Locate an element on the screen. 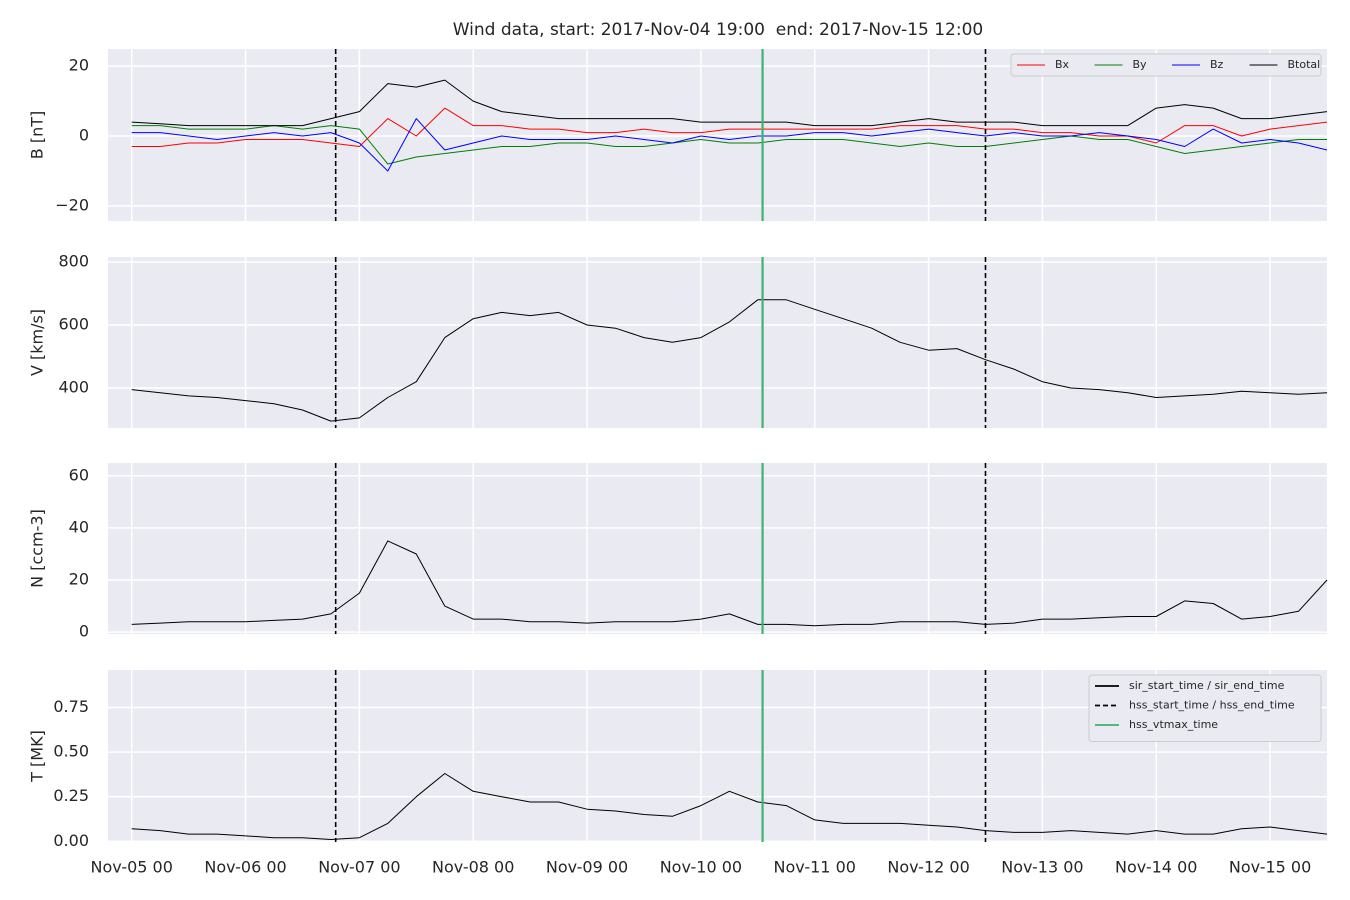  x-tick-label: Nov-10 00 is located at coordinates (701, 867).